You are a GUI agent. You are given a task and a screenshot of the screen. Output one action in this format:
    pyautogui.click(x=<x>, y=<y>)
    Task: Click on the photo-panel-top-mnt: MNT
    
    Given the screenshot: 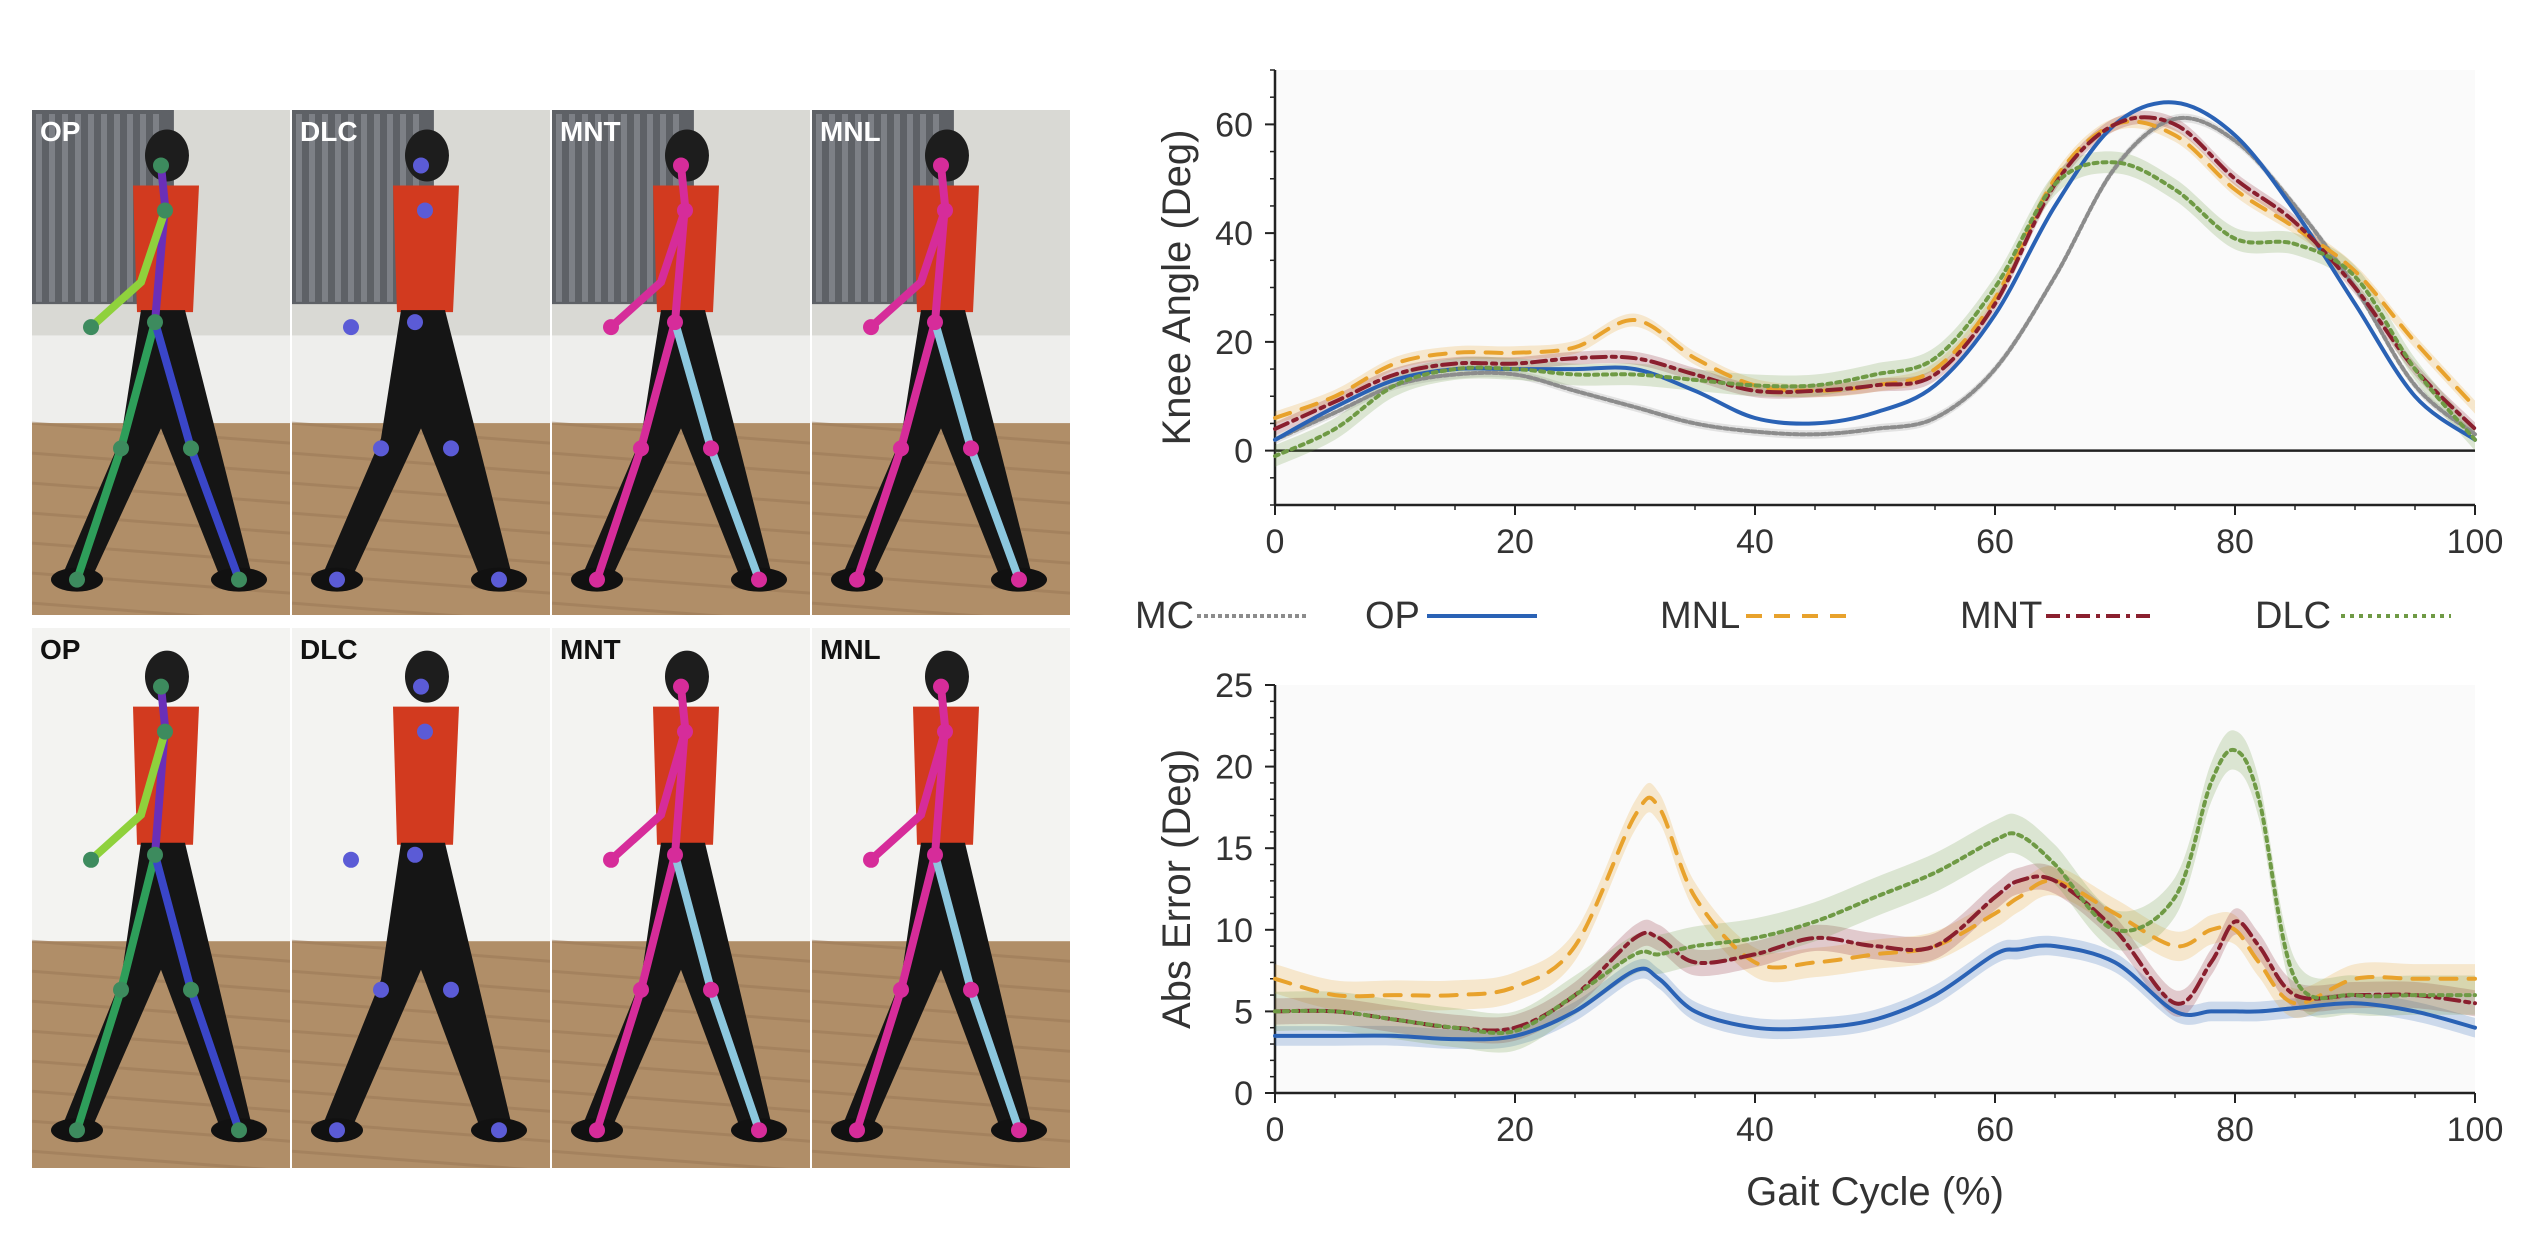 What is the action you would take?
    pyautogui.click(x=681, y=362)
    